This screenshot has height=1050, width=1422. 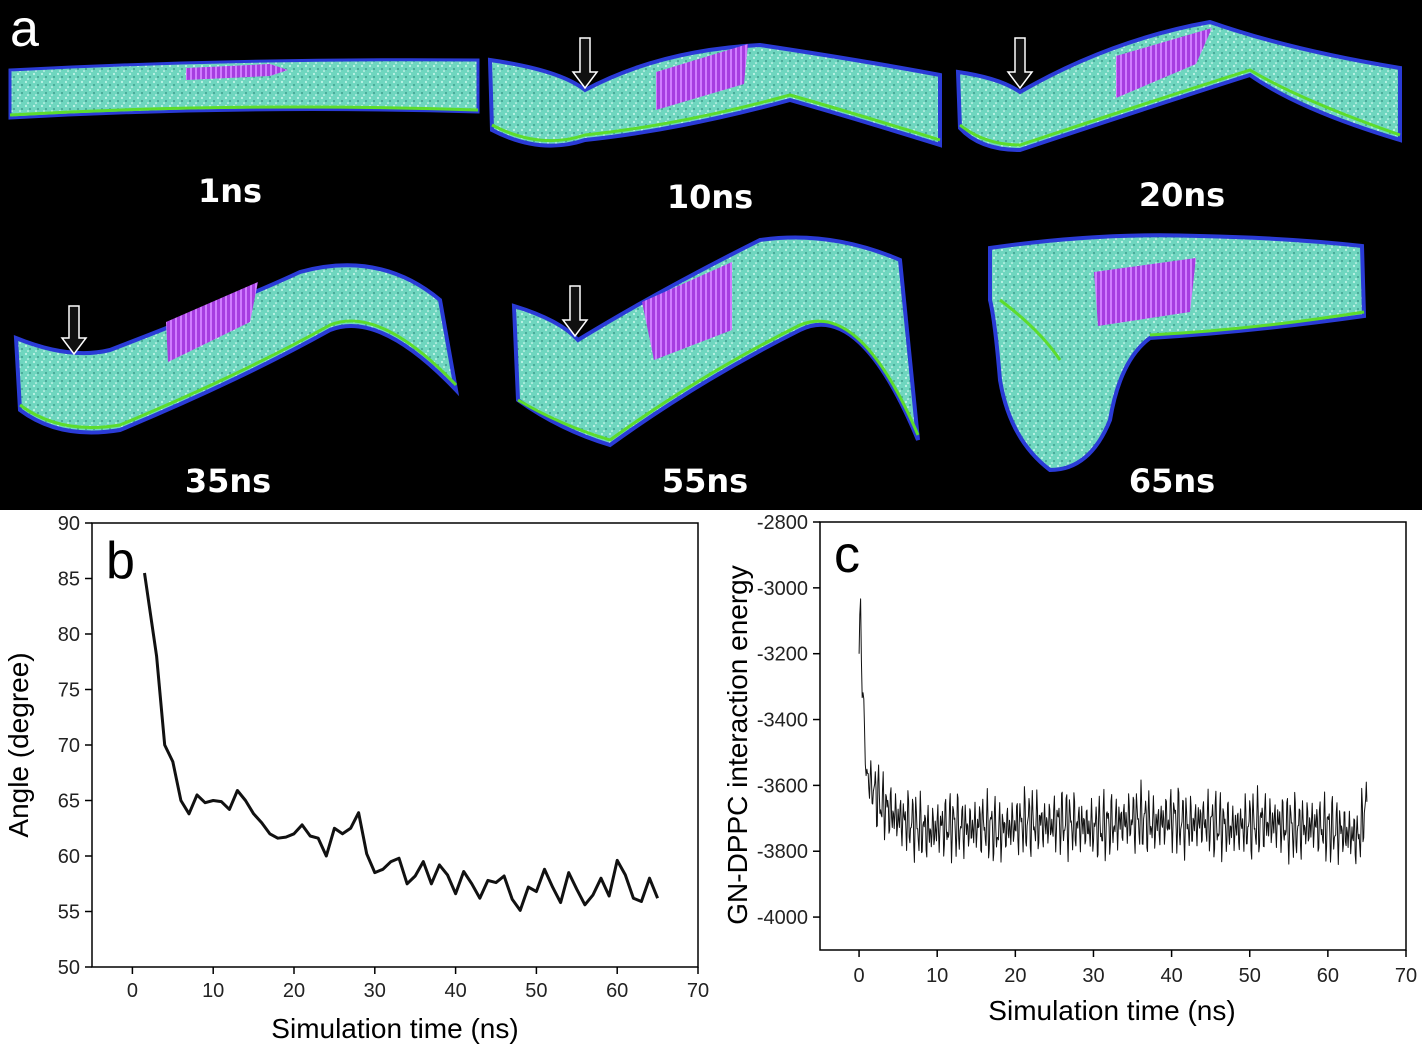 What do you see at coordinates (69, 746) in the screenshot?
I see `y-tick-label: 70` at bounding box center [69, 746].